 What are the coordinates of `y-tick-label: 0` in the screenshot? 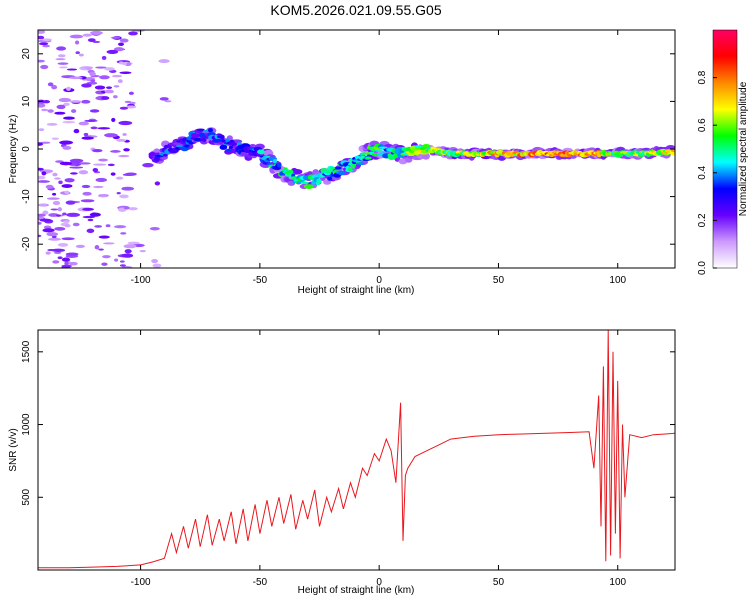 It's located at (26, 149).